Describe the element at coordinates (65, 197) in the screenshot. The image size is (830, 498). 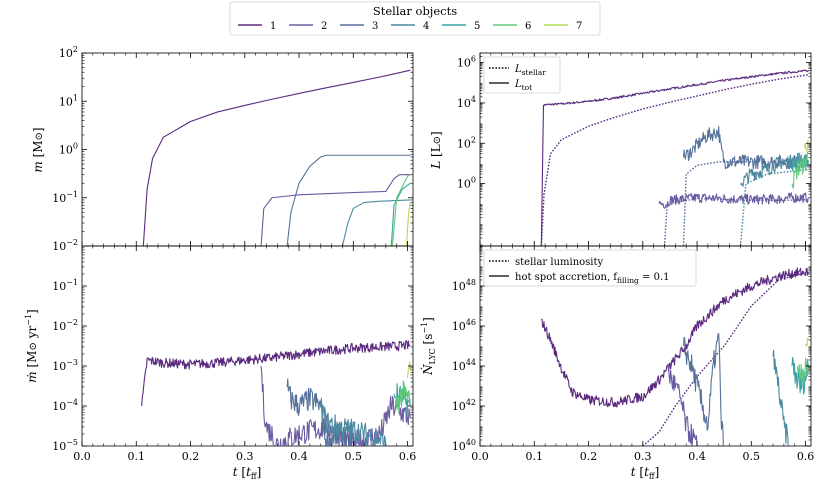
I see `mass-ytick-label: 10⁻¹` at that location.